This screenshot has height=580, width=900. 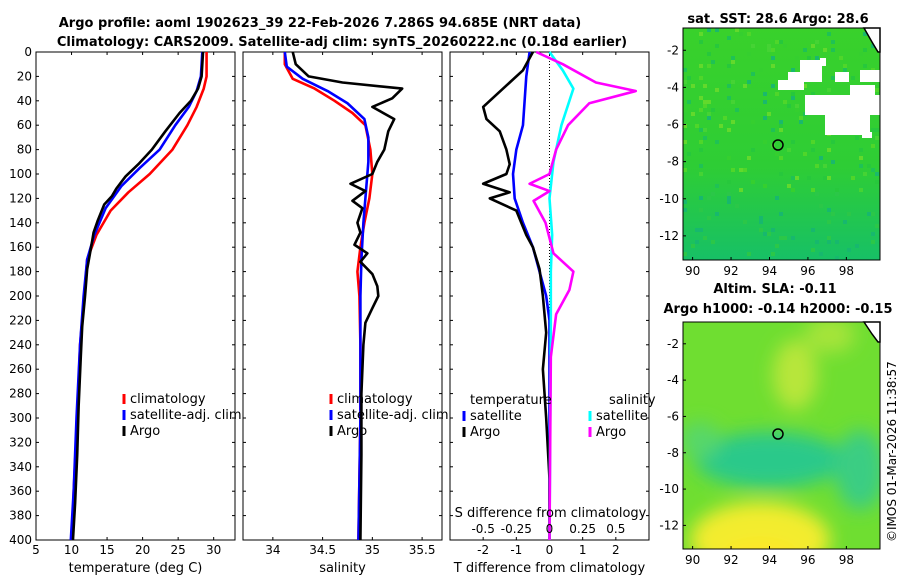 I want to click on x-tick-label: 0, so click(x=550, y=550).